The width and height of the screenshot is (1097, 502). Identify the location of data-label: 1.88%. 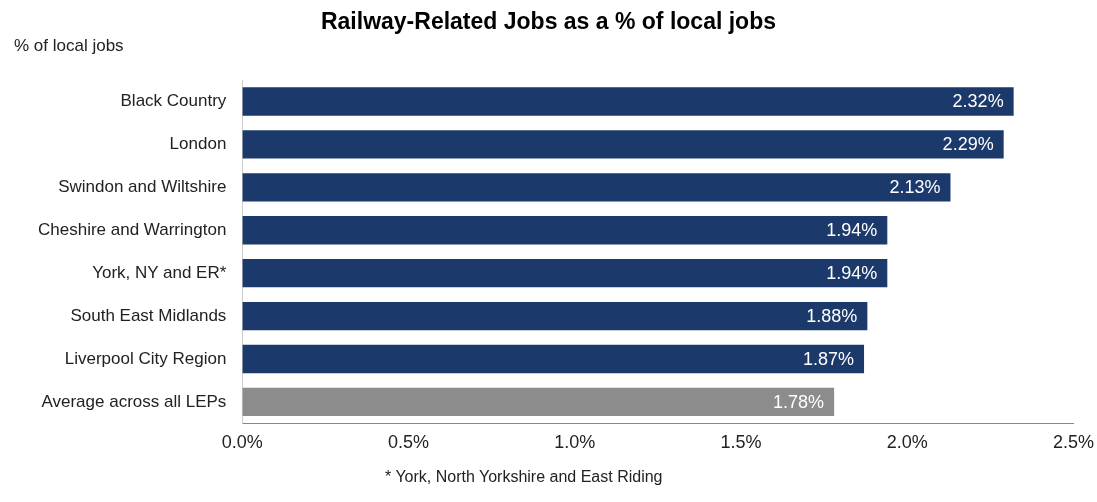
(832, 316).